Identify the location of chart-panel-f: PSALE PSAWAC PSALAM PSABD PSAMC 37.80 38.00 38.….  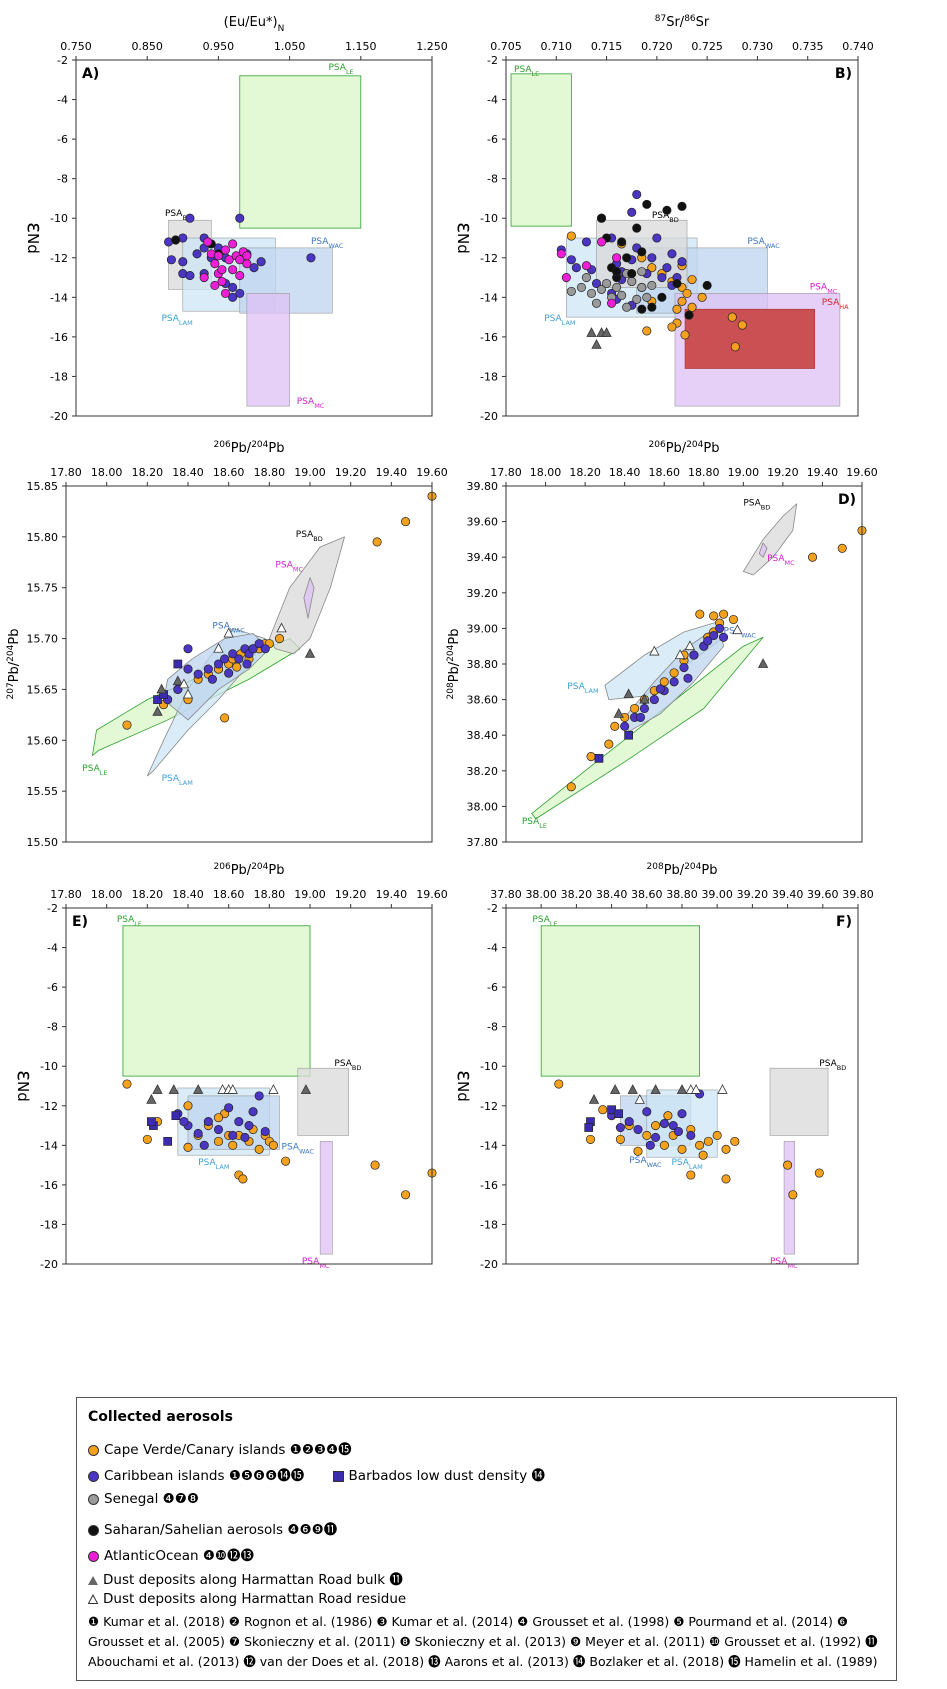
(663, 1066).